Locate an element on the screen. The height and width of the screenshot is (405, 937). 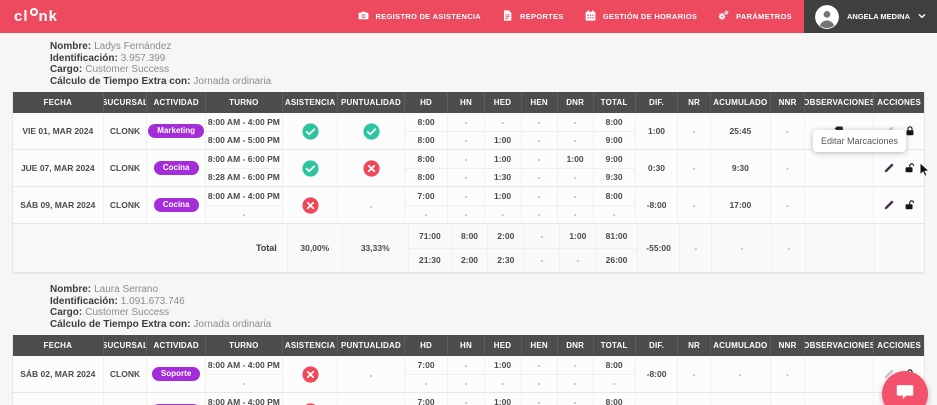
cell-acumulado: 17:00 is located at coordinates (741, 205).